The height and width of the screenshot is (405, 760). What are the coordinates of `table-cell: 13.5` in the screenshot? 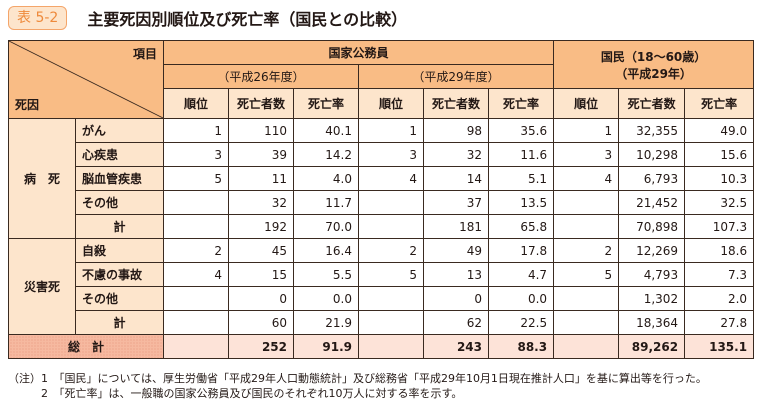 It's located at (521, 202).